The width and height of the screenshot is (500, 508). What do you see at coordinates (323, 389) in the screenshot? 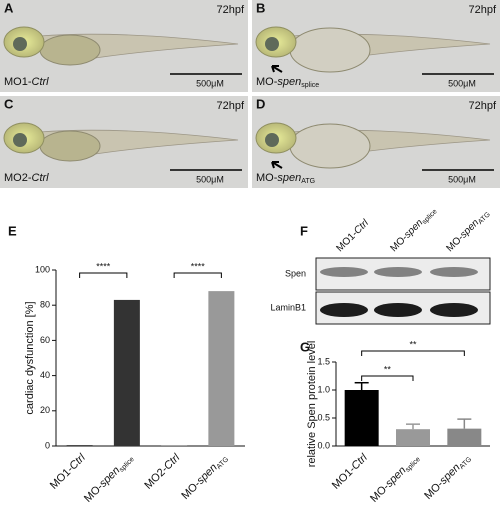
I see `y-tick-label: 1.0` at bounding box center [323, 389].